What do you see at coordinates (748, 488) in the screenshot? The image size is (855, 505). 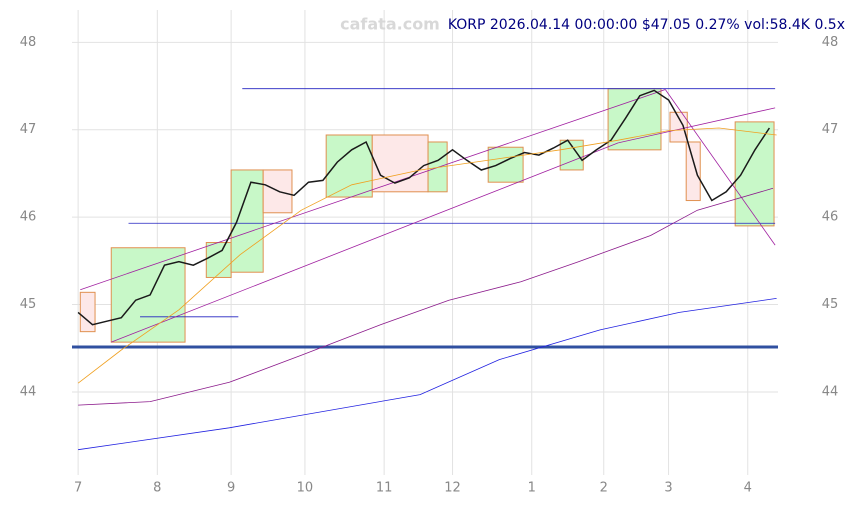 I see `x-tick-label: 4` at bounding box center [748, 488].